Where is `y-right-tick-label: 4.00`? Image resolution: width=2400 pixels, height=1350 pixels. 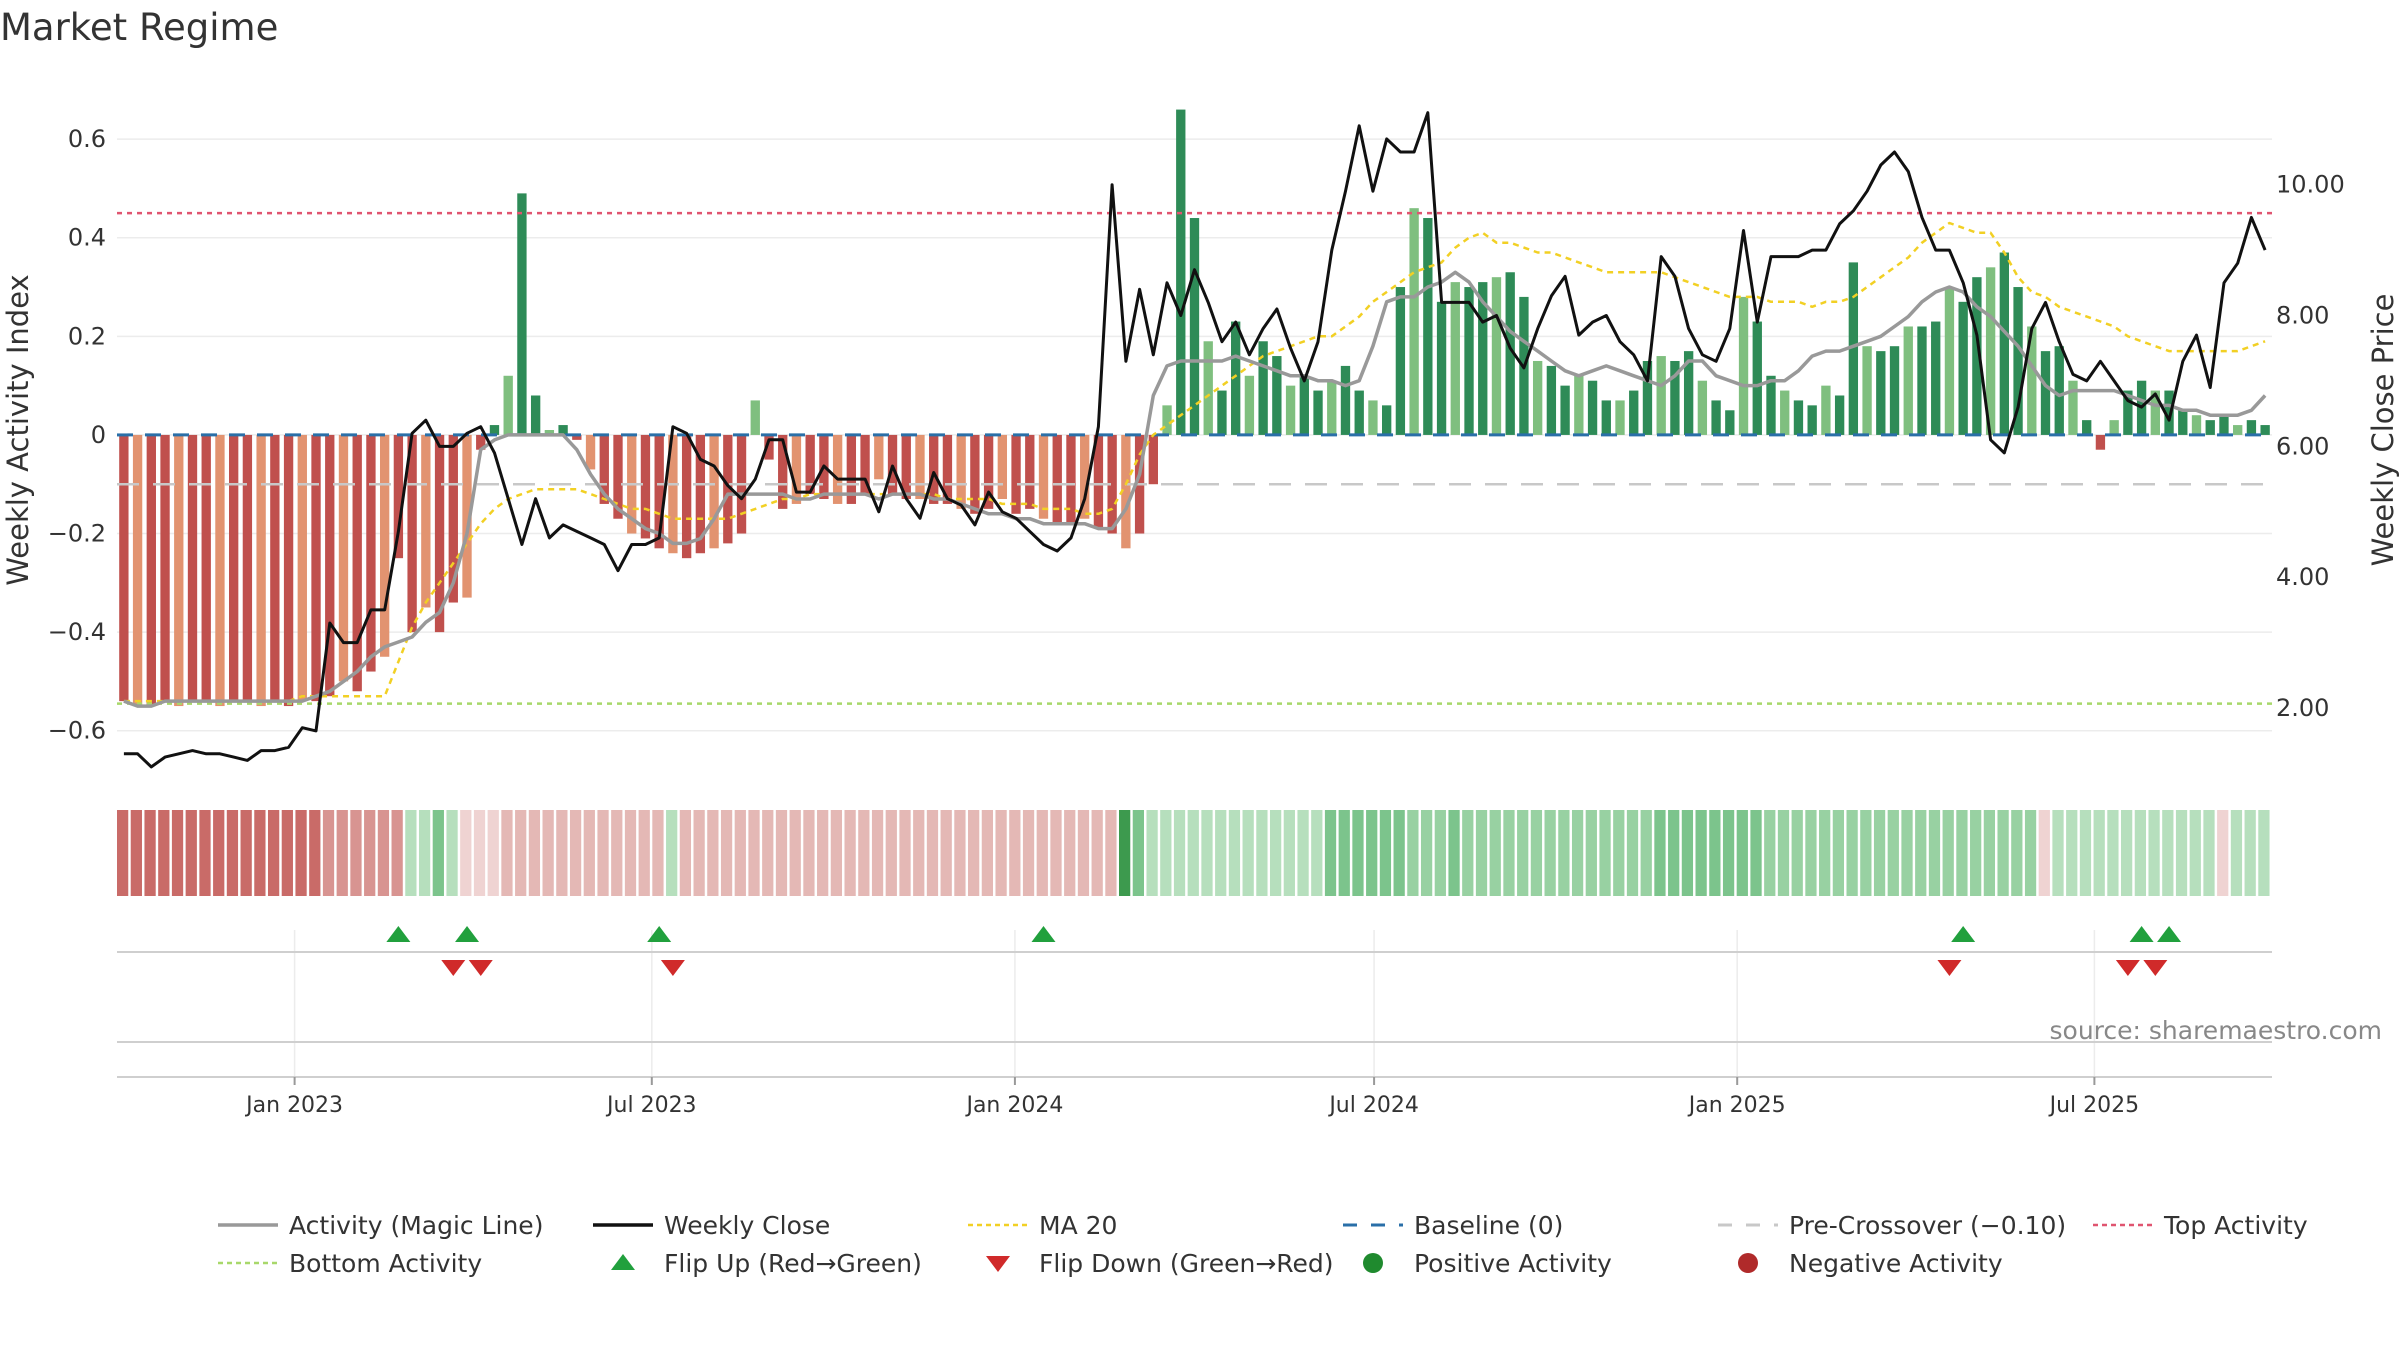 y-right-tick-label: 4.00 is located at coordinates (2302, 577).